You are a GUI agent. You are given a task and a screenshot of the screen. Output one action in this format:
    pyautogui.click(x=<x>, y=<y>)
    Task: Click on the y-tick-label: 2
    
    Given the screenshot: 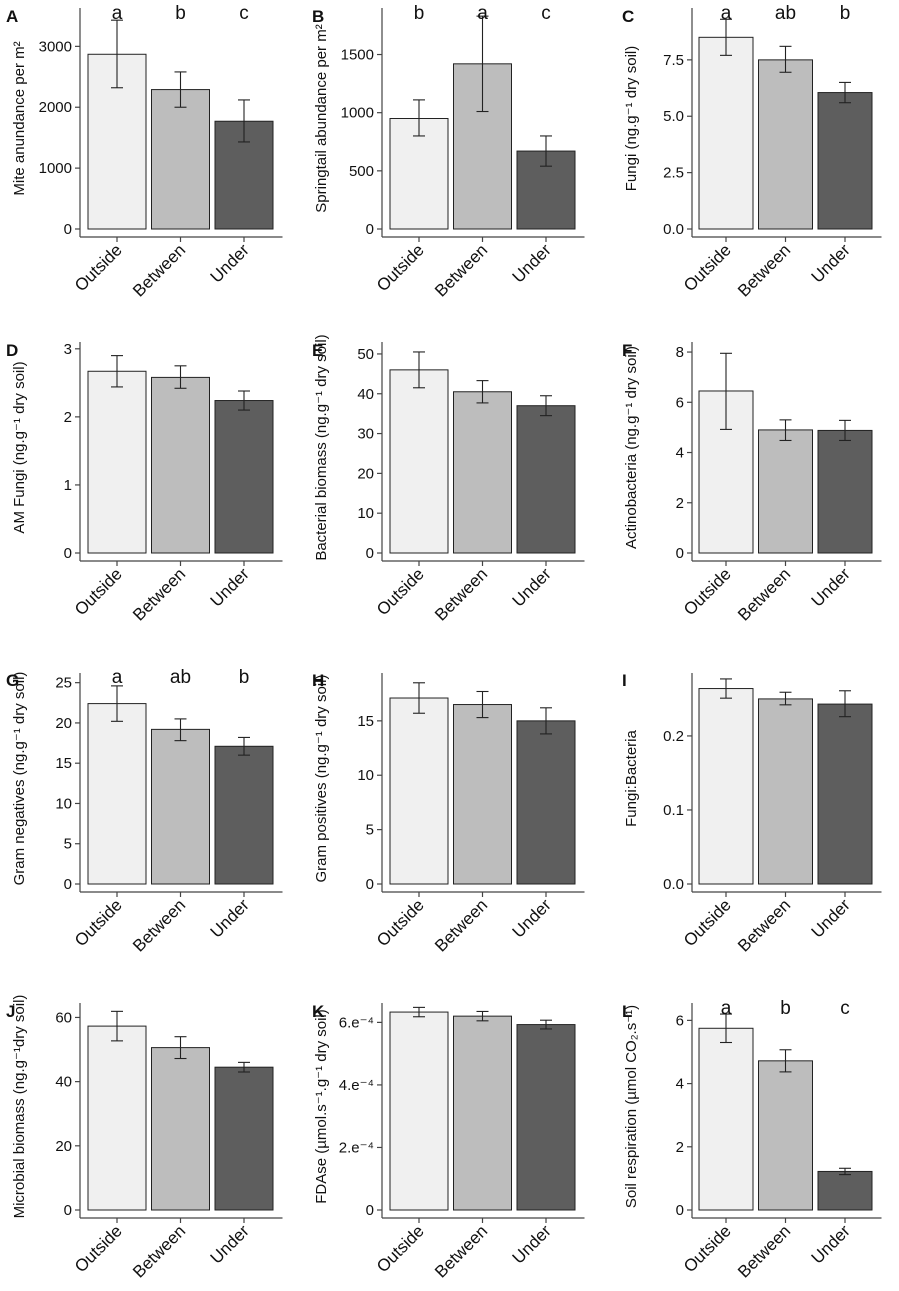 What is the action you would take?
    pyautogui.click(x=680, y=503)
    